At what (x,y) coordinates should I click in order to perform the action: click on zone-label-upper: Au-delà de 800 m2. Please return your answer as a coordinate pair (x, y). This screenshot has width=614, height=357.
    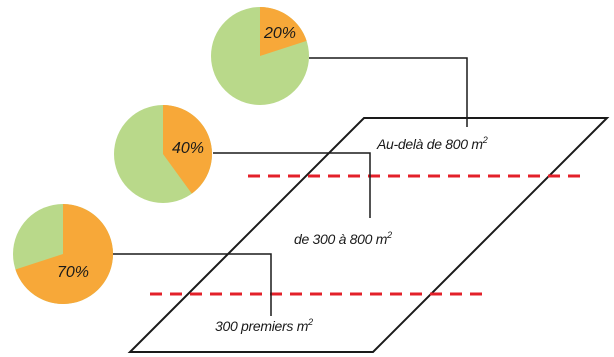
    Looking at the image, I should click on (432, 143).